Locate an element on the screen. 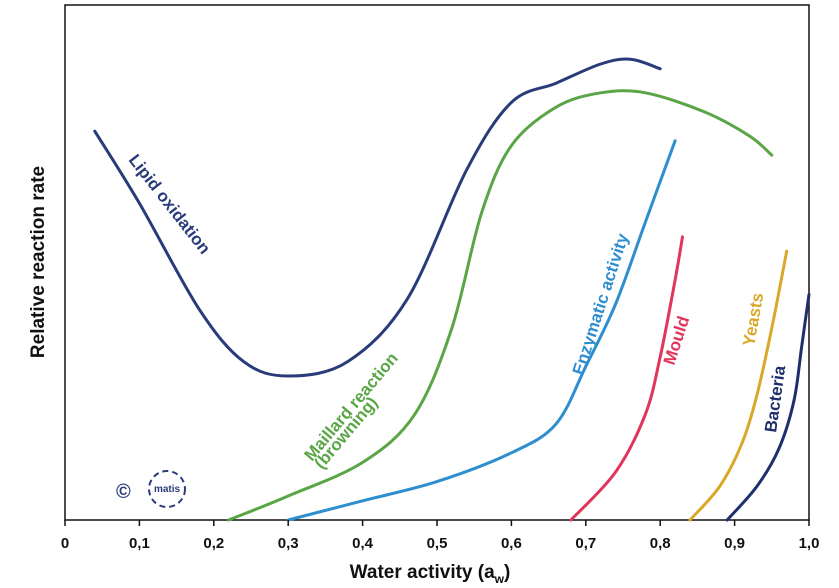 The image size is (839, 588). x-axis-title: Water activity (aw) is located at coordinates (430, 574).